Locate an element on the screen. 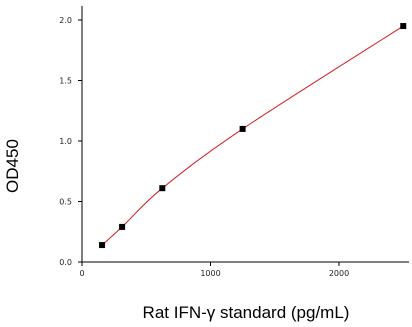  y-tick-label: 0.5 is located at coordinates (65, 202).